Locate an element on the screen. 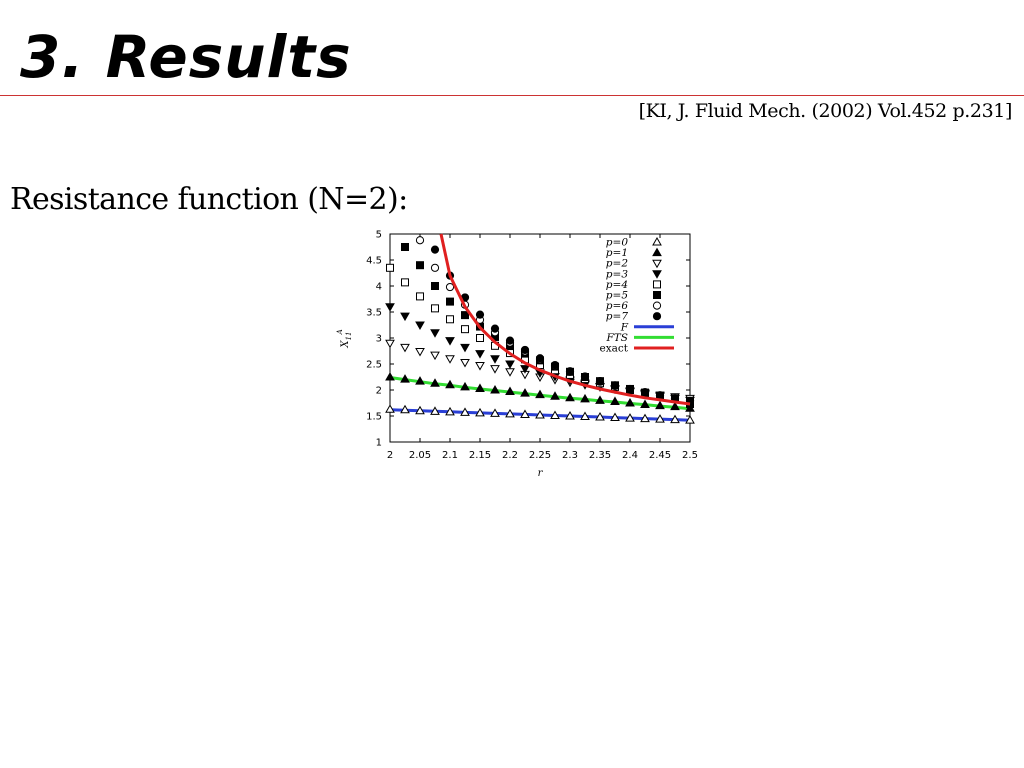  y-tick-label: 3.5 is located at coordinates (374, 313).